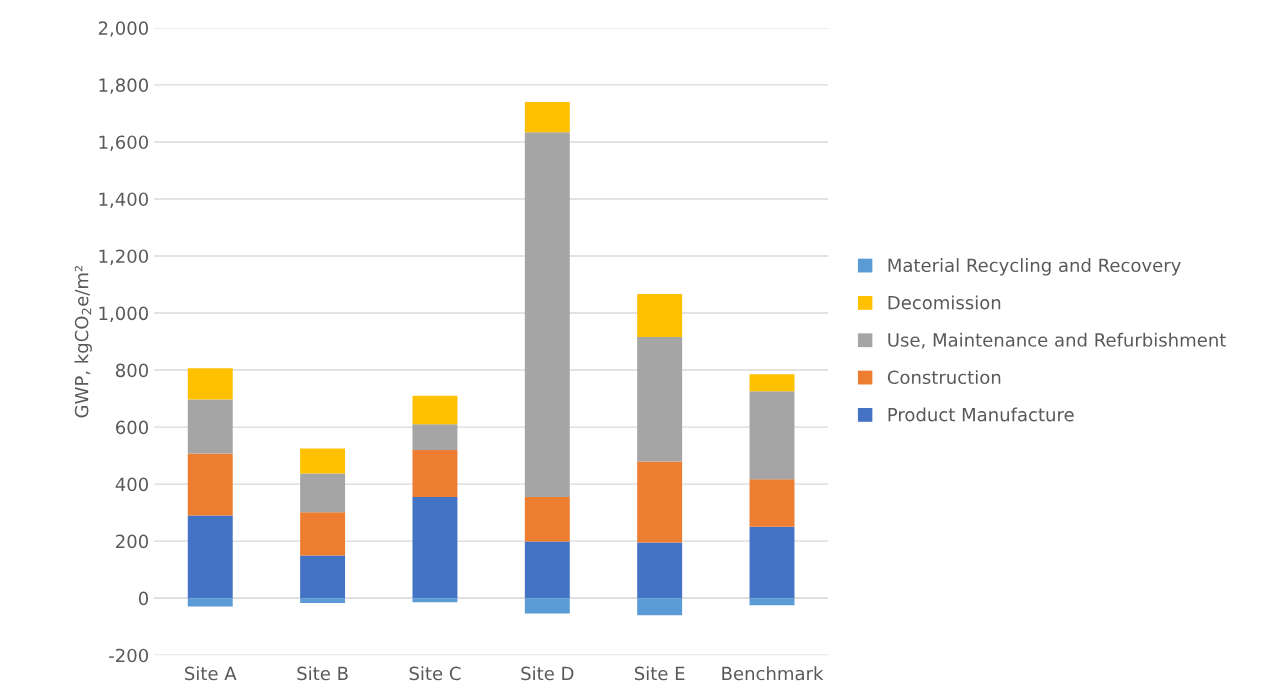 This screenshot has width=1284, height=697. I want to click on y-tick-label: 1,600, so click(124, 143).